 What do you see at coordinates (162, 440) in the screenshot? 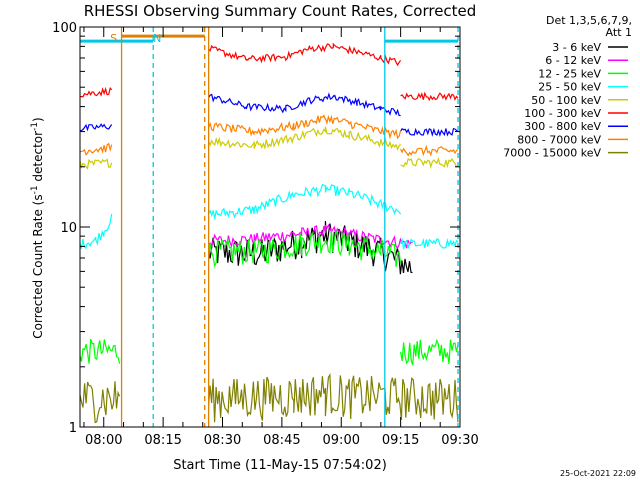
I see `x-tick-label-1: 08:15` at bounding box center [162, 440].